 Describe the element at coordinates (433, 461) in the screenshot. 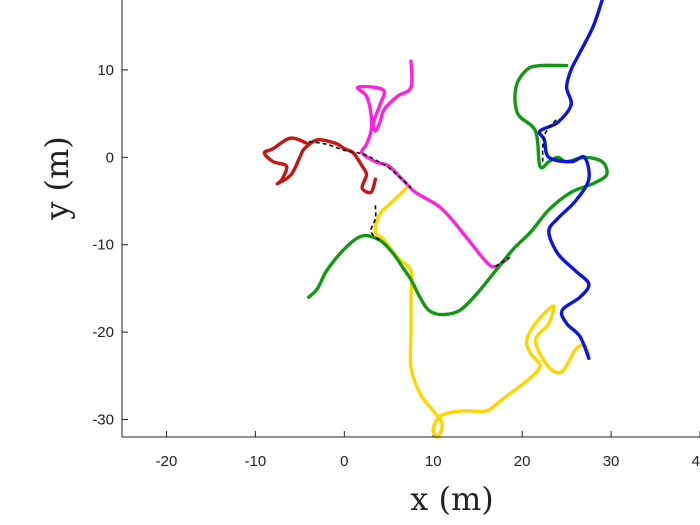

I see `x-tick-label: 10` at that location.